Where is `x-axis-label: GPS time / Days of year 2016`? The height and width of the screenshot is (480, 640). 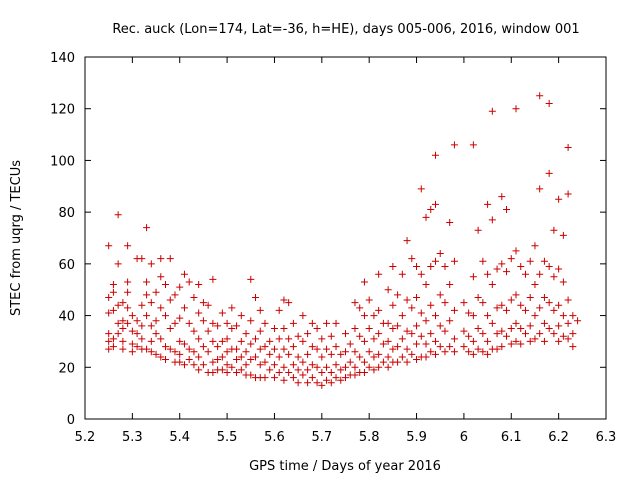 x-axis-label: GPS time / Days of year 2016 is located at coordinates (345, 466).